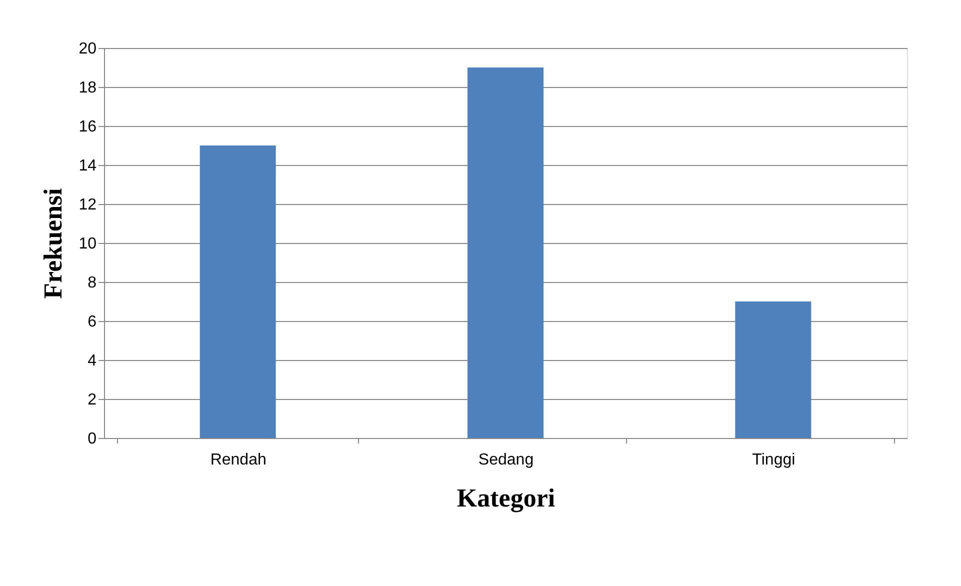 The width and height of the screenshot is (961, 586). What do you see at coordinates (53, 243) in the screenshot?
I see `y-axis-title: Frekuensi` at bounding box center [53, 243].